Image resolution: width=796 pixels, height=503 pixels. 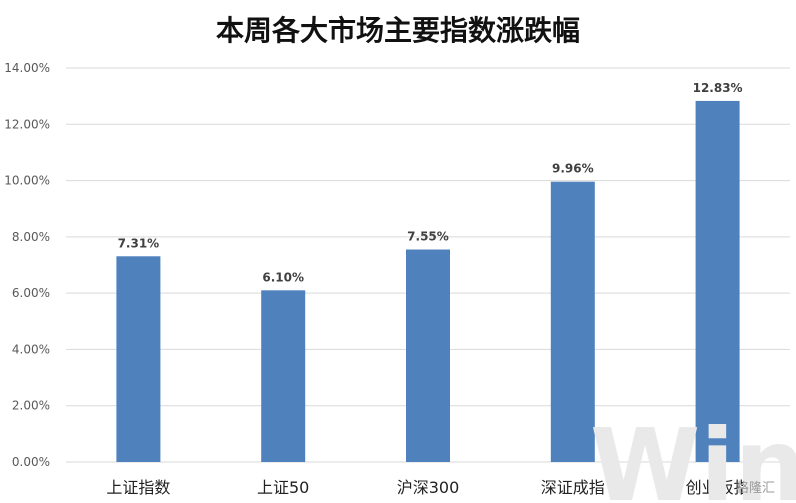 I want to click on data-label: 12.83%, so click(x=718, y=88).